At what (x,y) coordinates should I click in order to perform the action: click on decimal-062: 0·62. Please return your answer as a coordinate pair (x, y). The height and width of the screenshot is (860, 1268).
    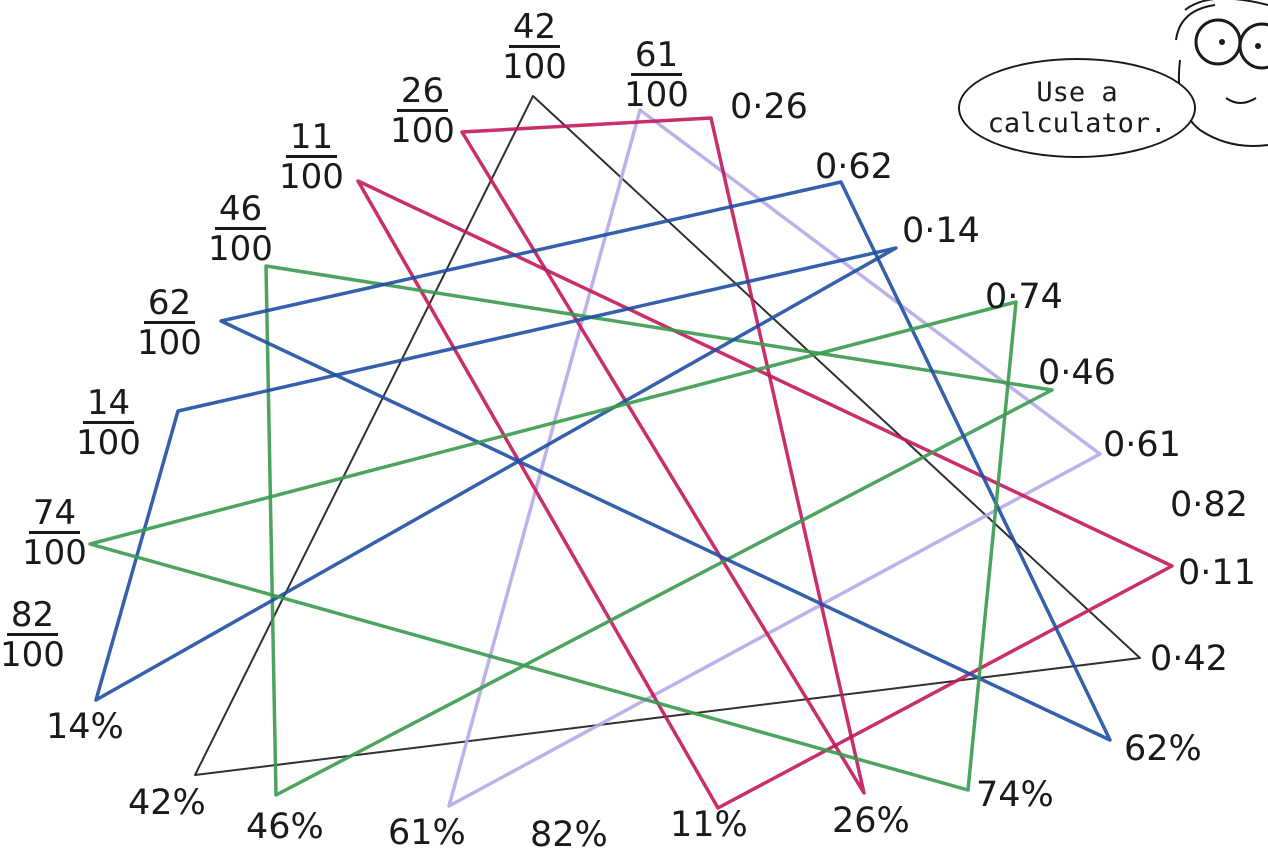
    Looking at the image, I should click on (854, 167).